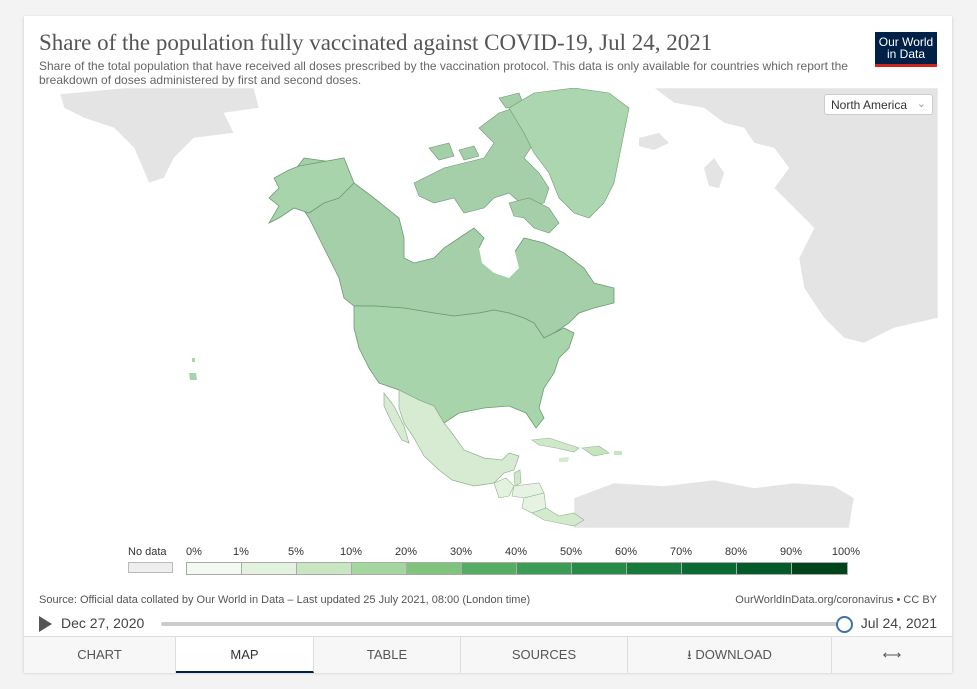 The height and width of the screenshot is (689, 977). Describe the element at coordinates (406, 552) in the screenshot. I see `legend-tick-label: 20%` at that location.